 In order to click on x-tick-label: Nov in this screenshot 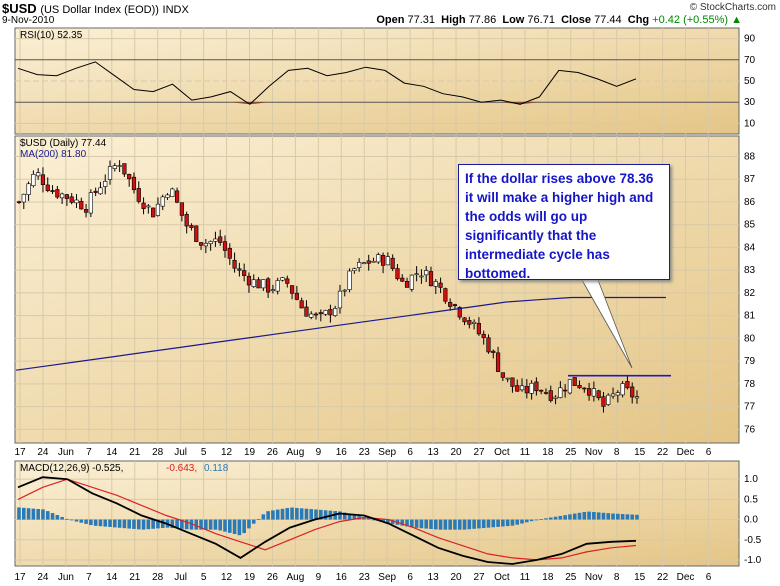, I will do `click(594, 577)`.